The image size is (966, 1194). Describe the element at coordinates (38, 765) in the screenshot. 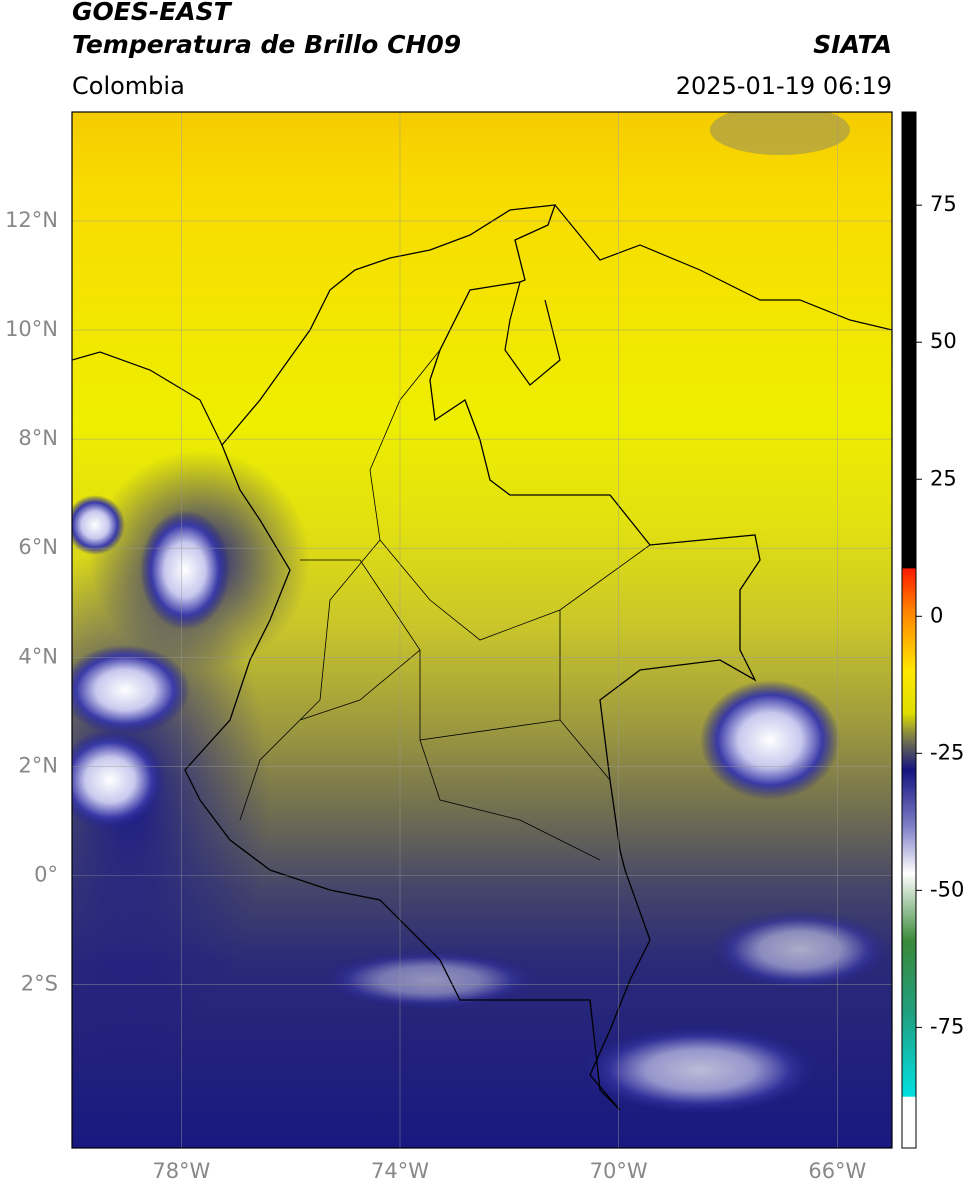

I see `y-tick-label: 2°N` at that location.